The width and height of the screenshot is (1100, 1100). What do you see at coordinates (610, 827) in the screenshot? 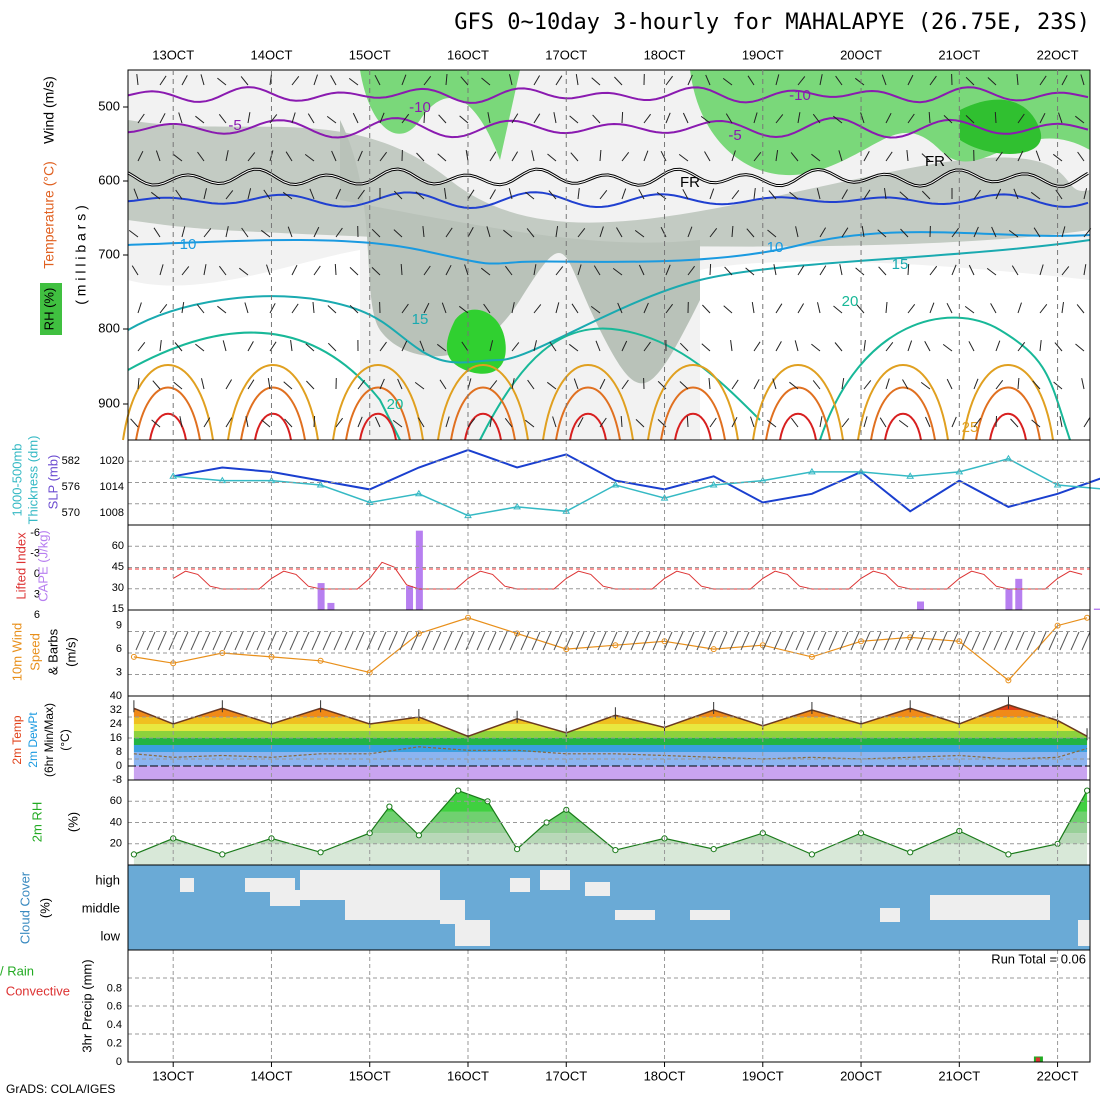
I see `rh-bands` at bounding box center [610, 827].